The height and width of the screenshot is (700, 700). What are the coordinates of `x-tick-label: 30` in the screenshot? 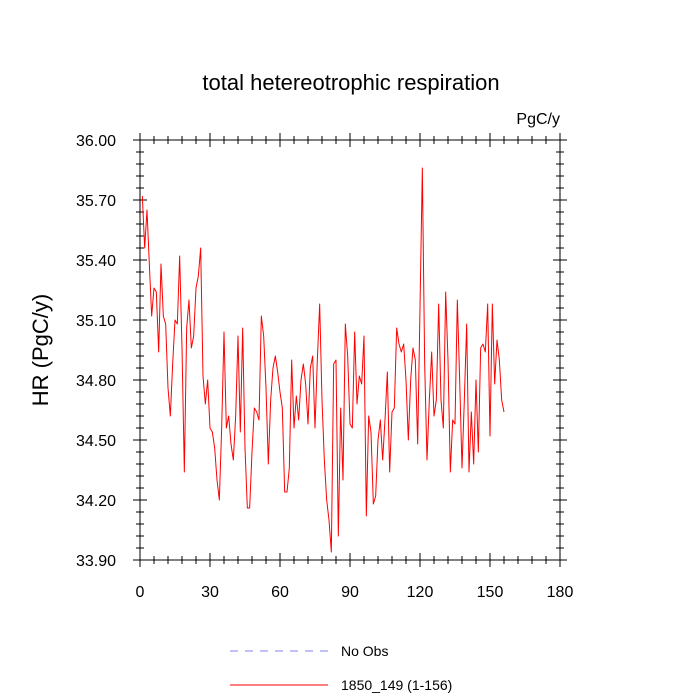 It's located at (210, 592).